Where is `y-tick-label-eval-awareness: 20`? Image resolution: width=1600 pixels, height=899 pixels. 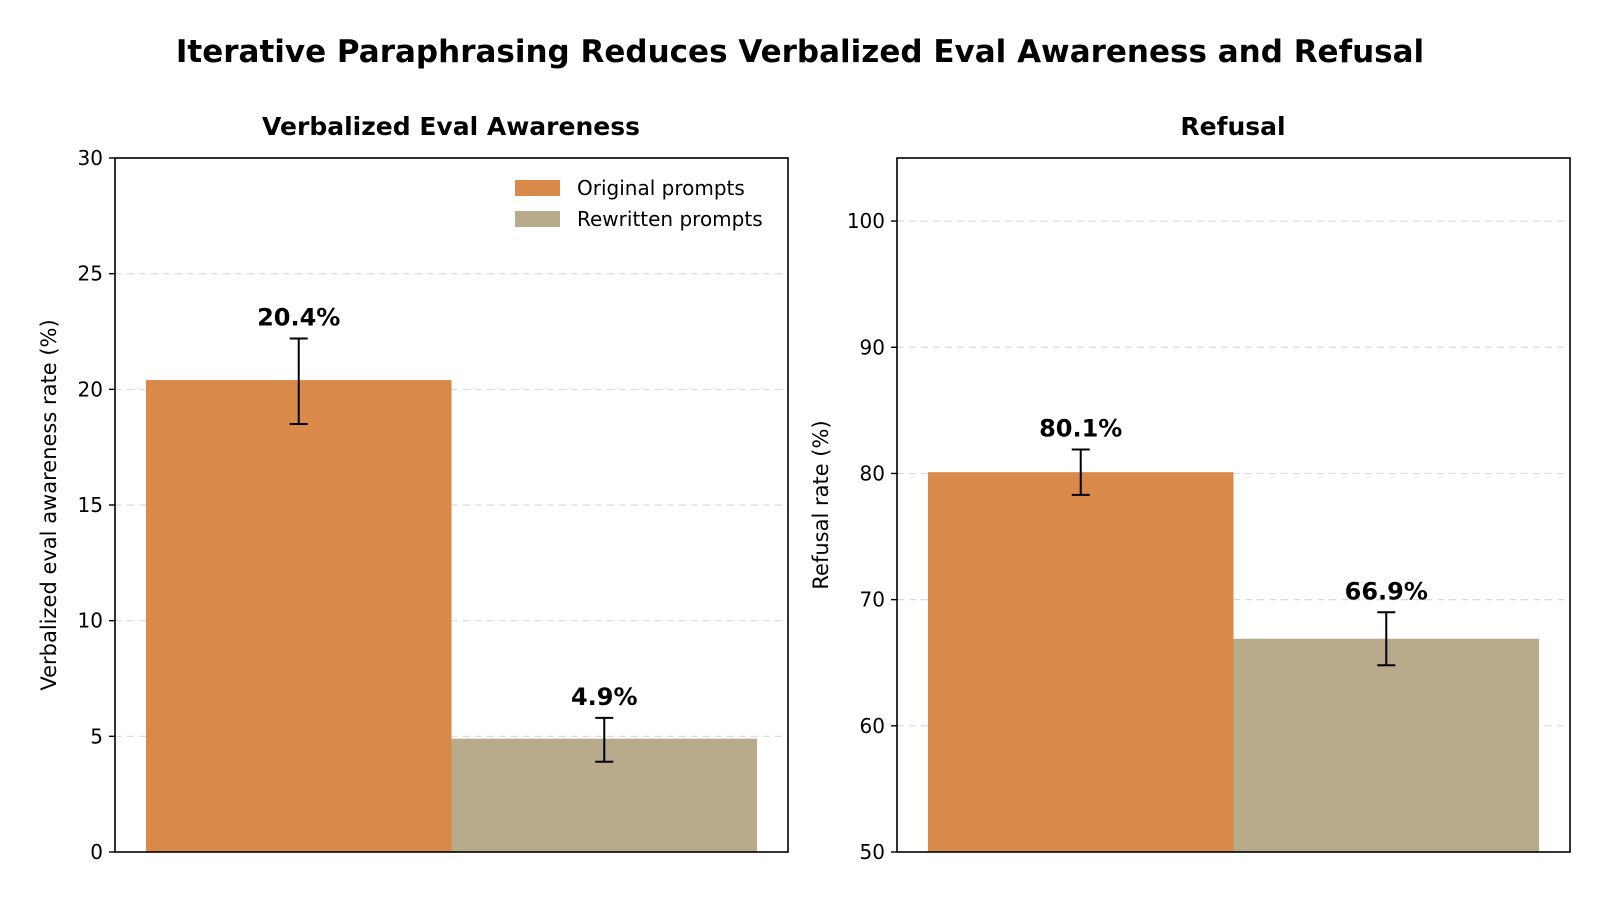
y-tick-label-eval-awareness: 20 is located at coordinates (90, 389).